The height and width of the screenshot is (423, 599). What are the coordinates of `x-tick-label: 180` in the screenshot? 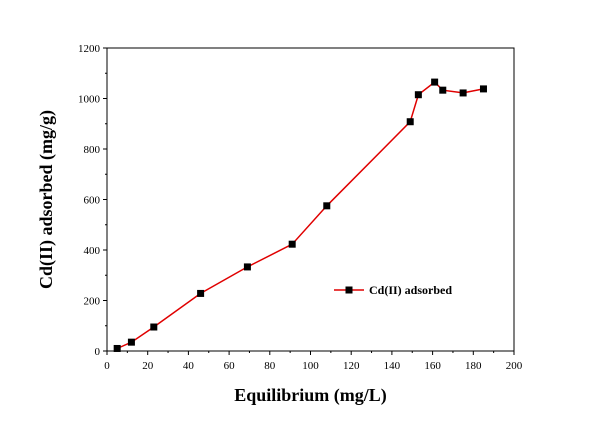 It's located at (473, 366).